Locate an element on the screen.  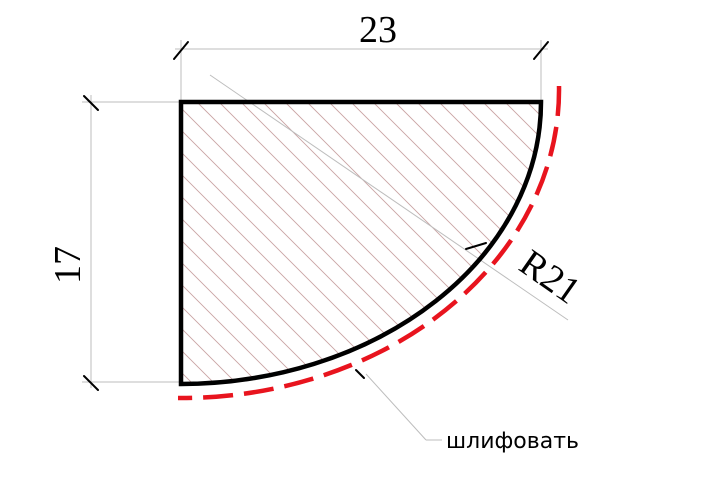
dimension-width-label: 23 is located at coordinates (378, 30).